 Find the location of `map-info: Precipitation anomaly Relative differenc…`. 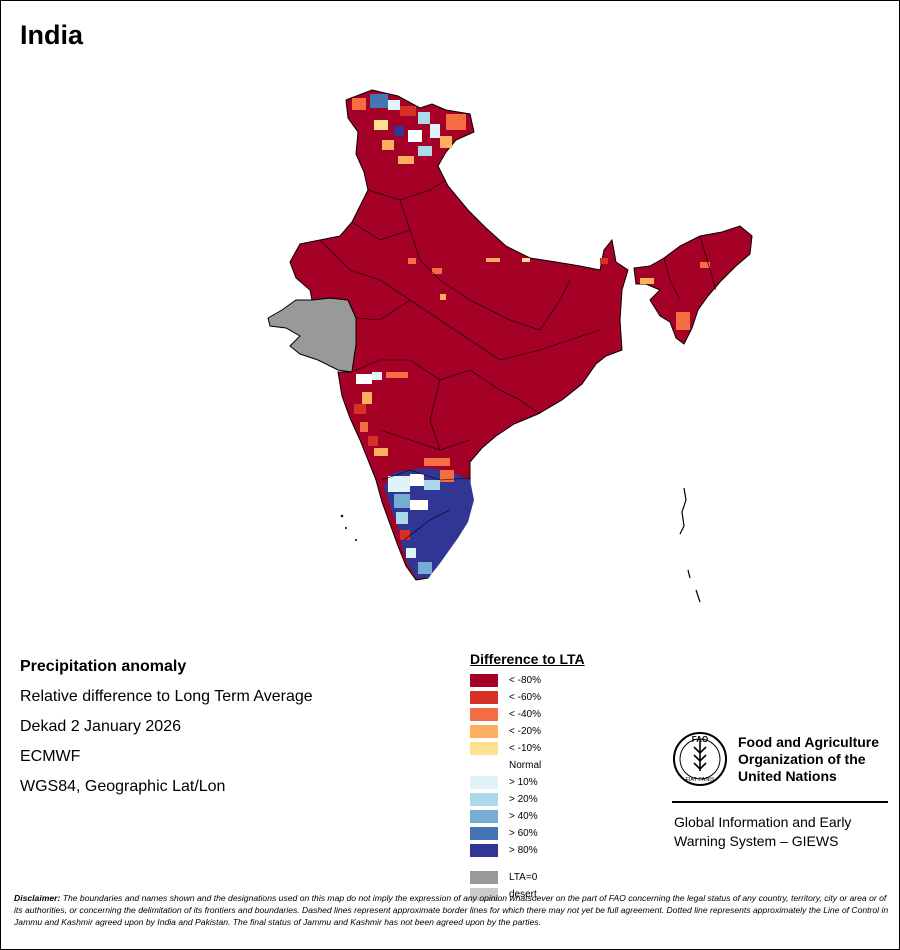

map-info: Precipitation anomaly Relative differenc… is located at coordinates (166, 731).